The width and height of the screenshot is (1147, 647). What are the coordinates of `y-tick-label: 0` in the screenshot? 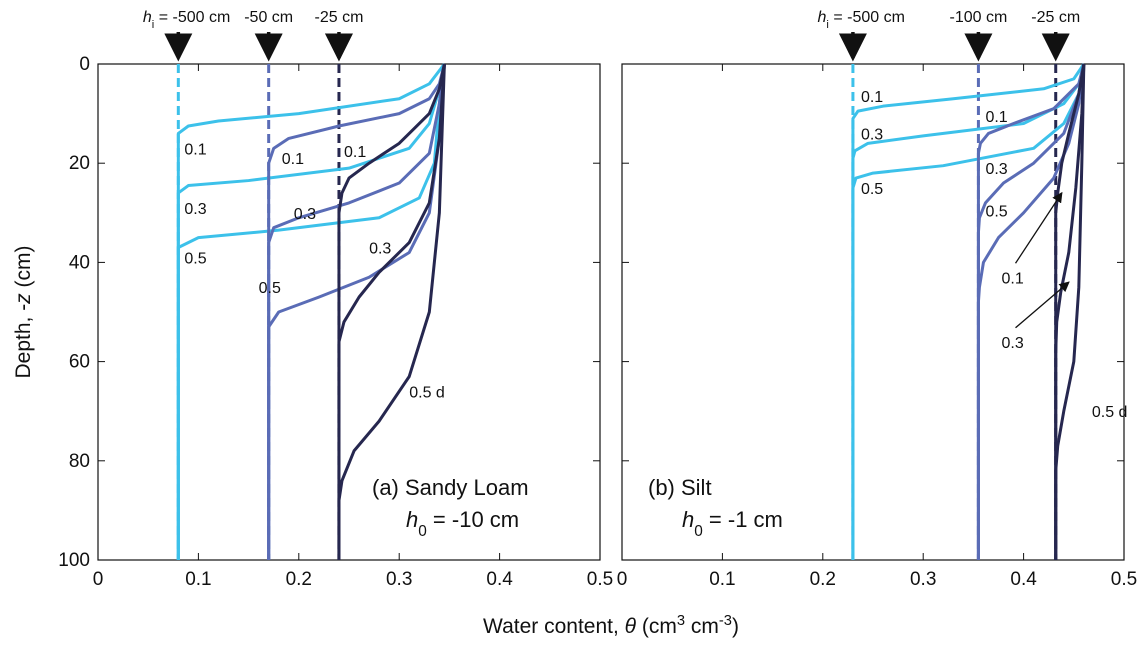 It's located at (84, 64).